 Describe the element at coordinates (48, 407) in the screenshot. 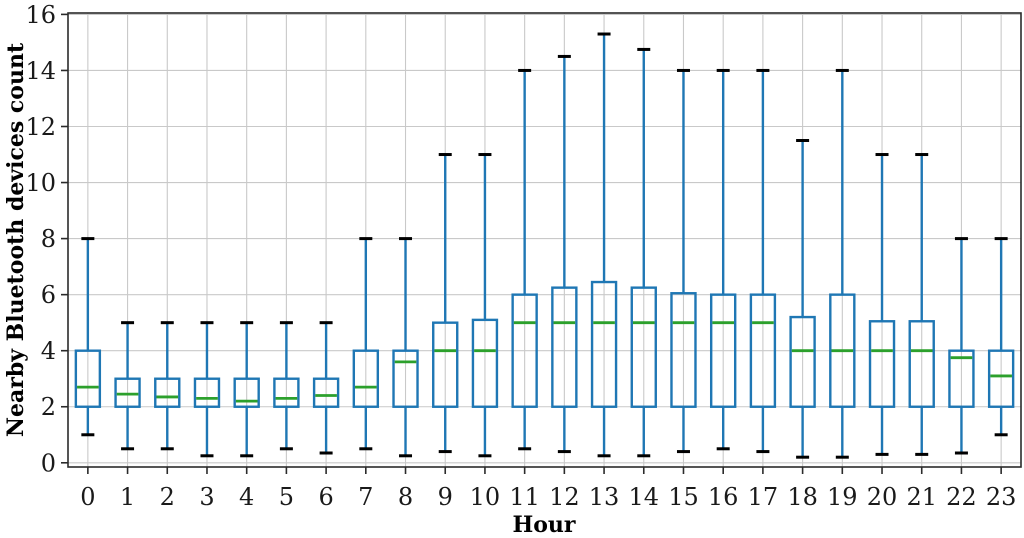

I see `y-tick-label: 2` at that location.